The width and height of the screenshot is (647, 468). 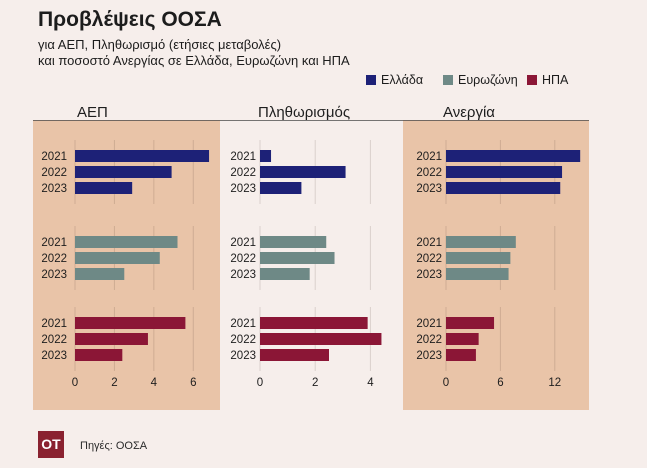 I want to click on bar-unemployment-eurozone-2022, so click(x=478, y=258).